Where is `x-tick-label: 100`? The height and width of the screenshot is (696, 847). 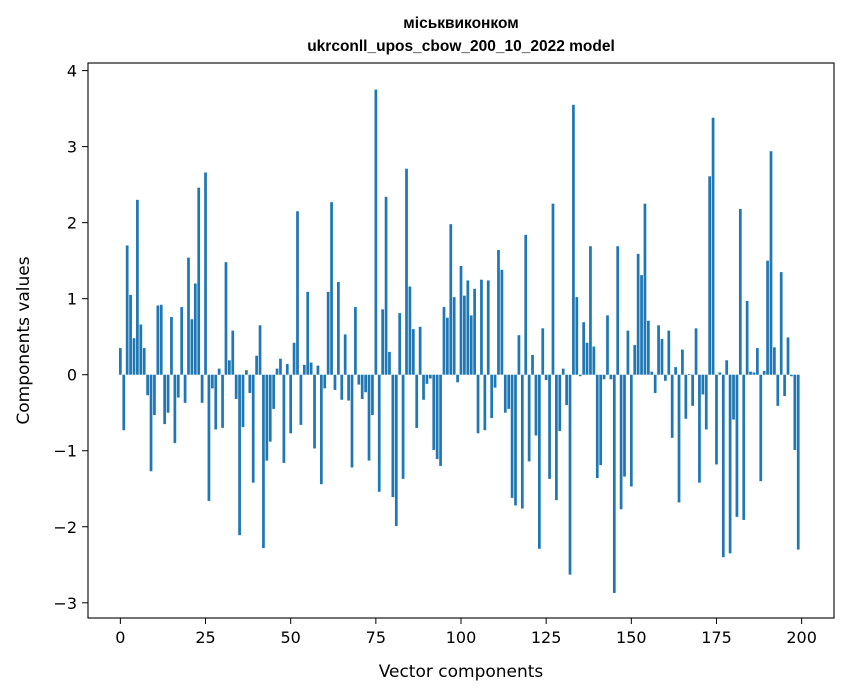
x-tick-label: 100 is located at coordinates (461, 637).